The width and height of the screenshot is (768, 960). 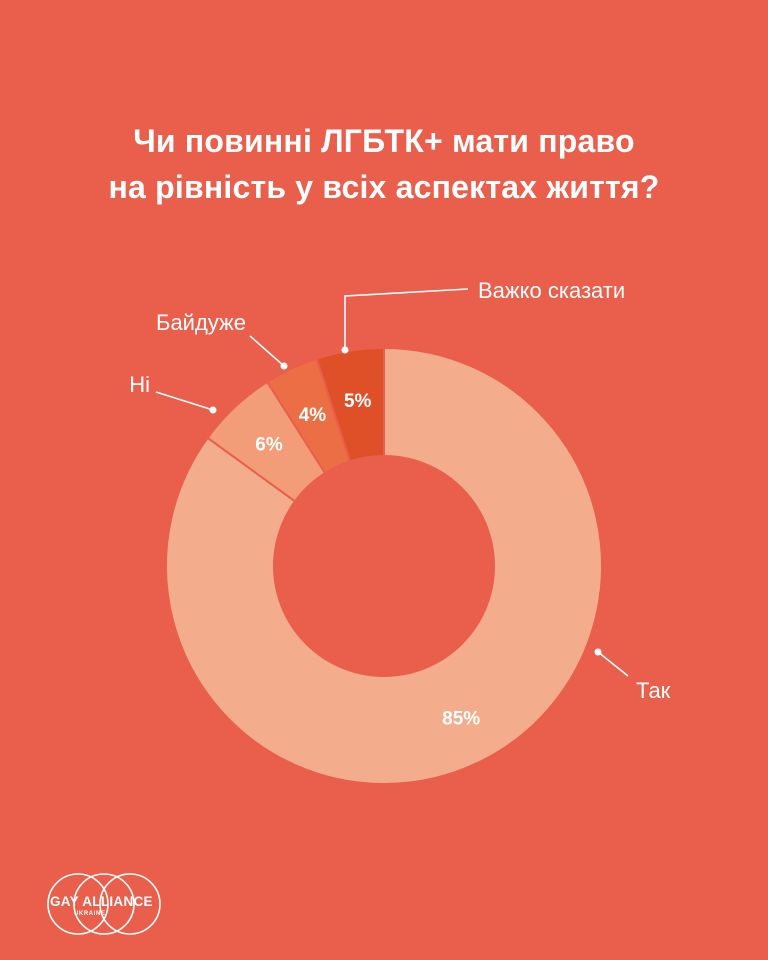 What do you see at coordinates (461, 718) in the screenshot?
I see `slice-value-label-0: 85%` at bounding box center [461, 718].